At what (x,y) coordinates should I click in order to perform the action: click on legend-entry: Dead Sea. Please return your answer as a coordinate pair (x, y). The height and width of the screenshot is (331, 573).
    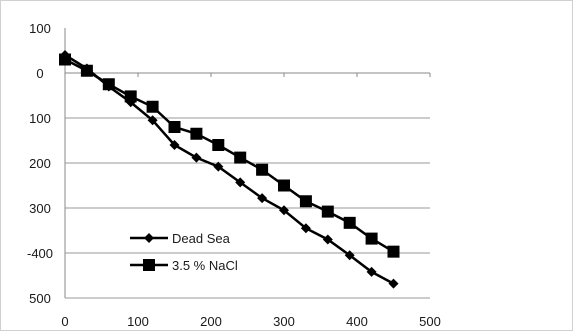
    Looking at the image, I should click on (180, 238).